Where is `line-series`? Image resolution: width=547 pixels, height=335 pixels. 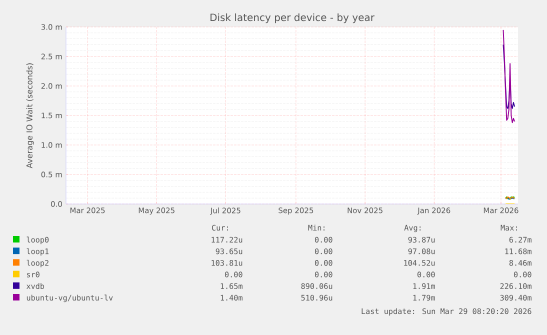 line-series is located at coordinates (509, 76).